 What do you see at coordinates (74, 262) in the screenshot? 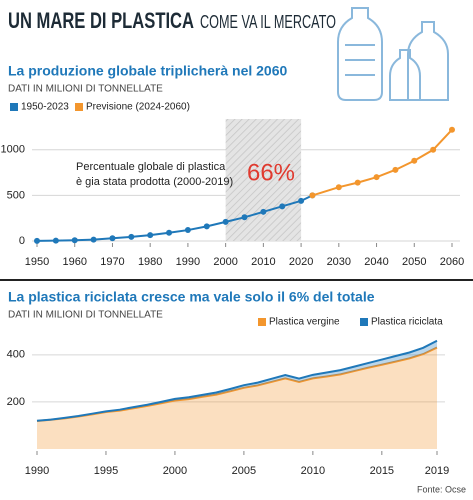
I see `x-tick-label: 1960` at bounding box center [74, 262].